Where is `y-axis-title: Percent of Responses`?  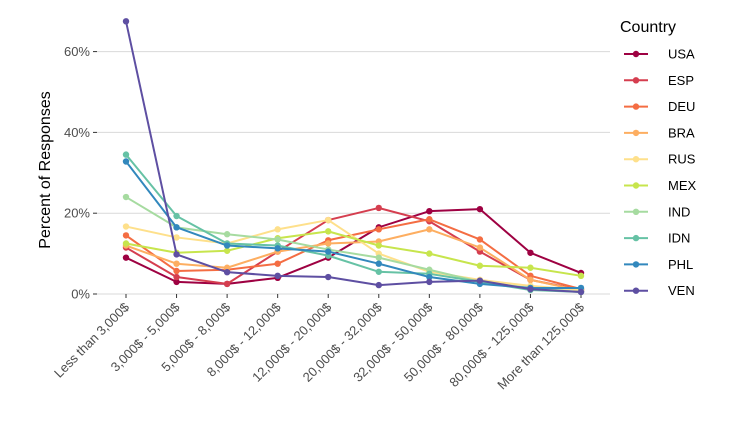
y-axis-title: Percent of Responses is located at coordinates (45, 169).